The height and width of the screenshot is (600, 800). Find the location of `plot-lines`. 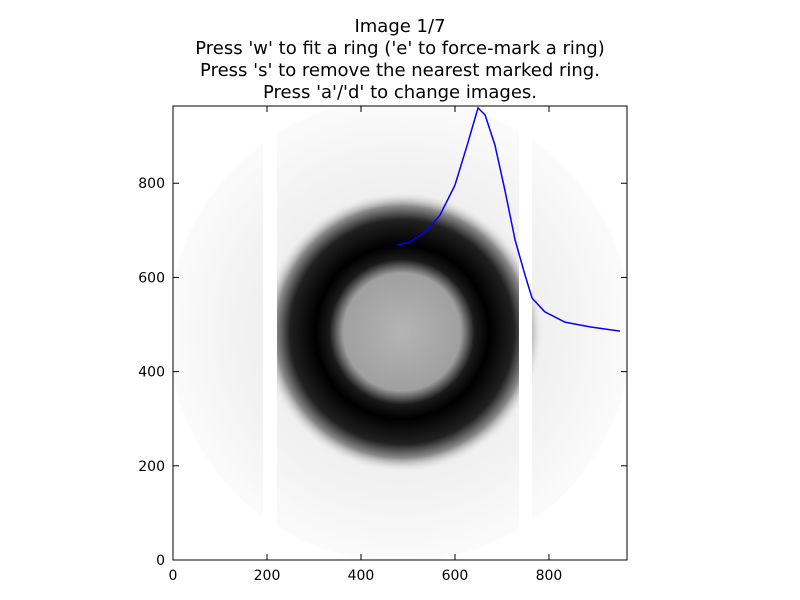

plot-lines is located at coordinates (509, 219).